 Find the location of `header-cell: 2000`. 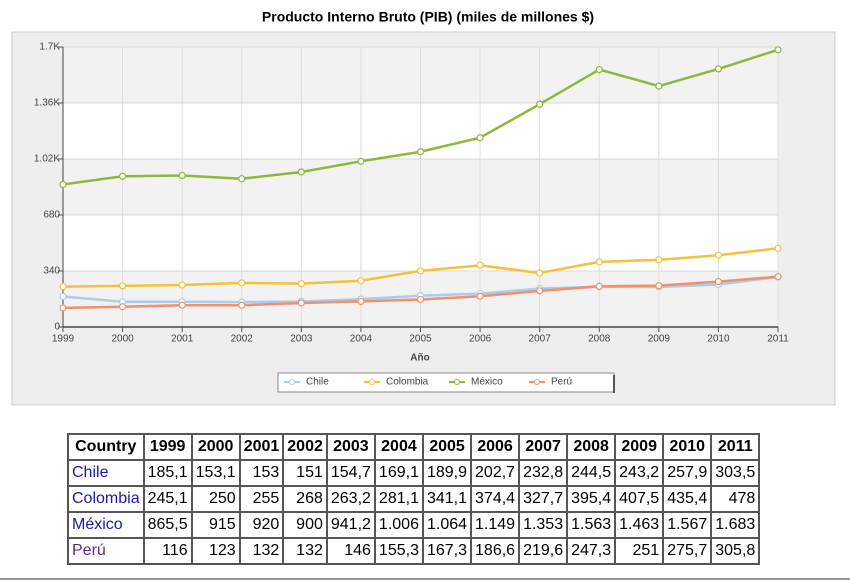

header-cell: 2000 is located at coordinates (215, 447).